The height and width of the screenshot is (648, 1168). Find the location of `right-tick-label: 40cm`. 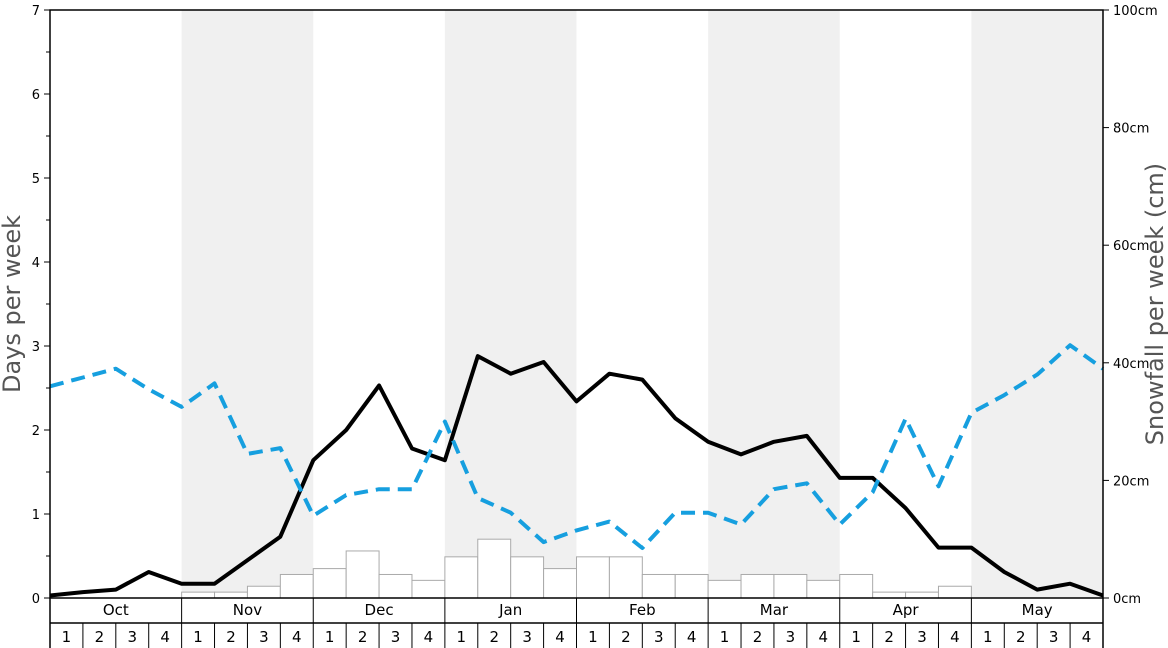

right-tick-label: 40cm is located at coordinates (1131, 364).